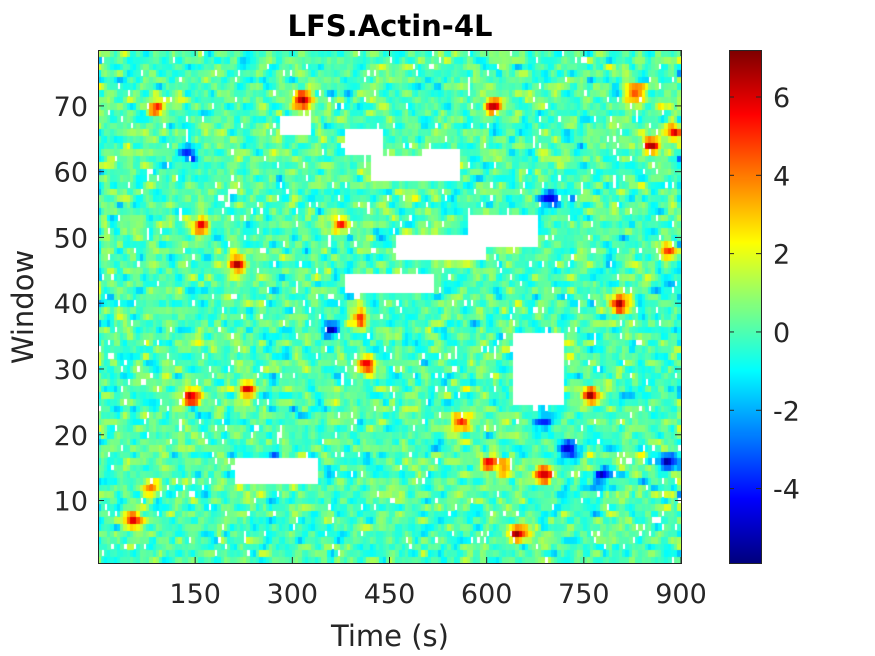  I want to click on x-axis-label: Time (s), so click(389, 636).